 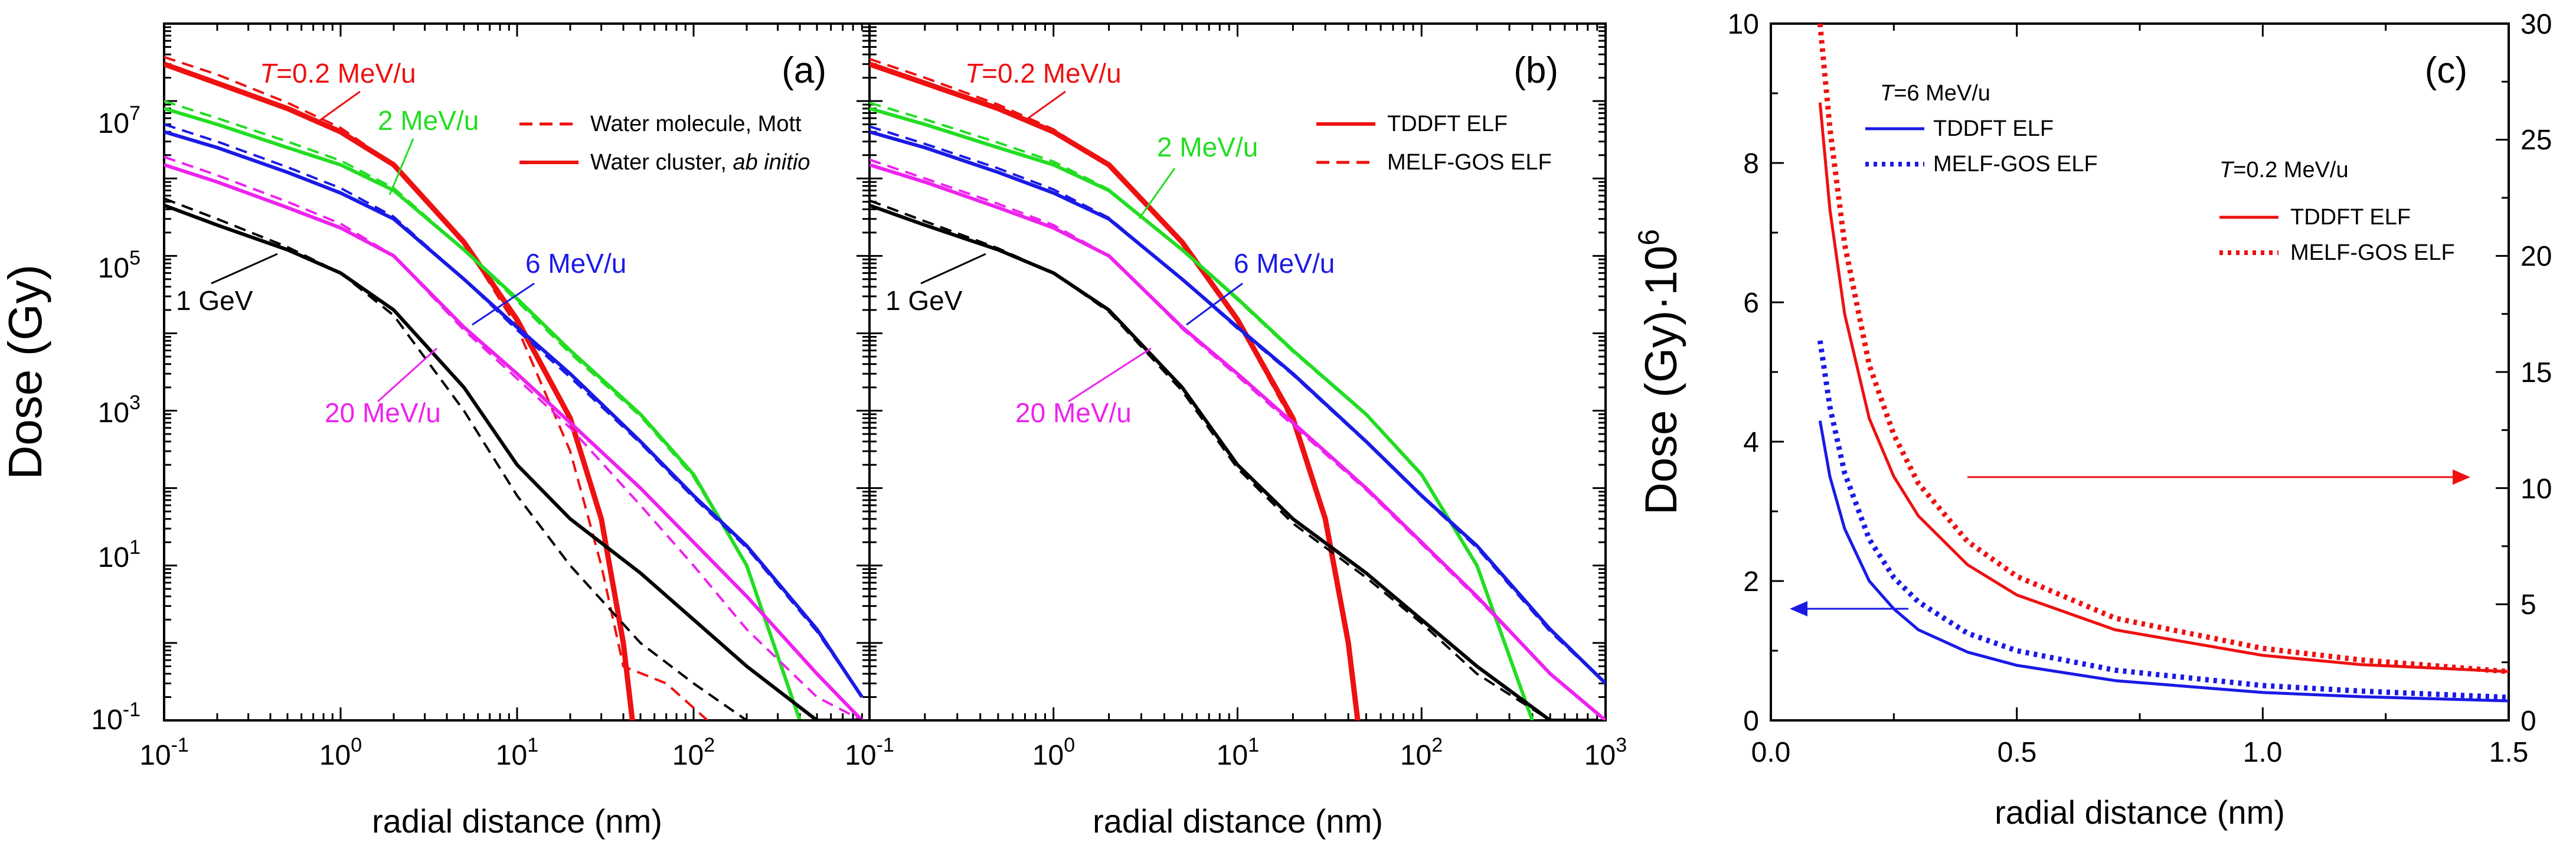 What do you see at coordinates (119, 121) in the screenshot?
I see `y-tick-label: 10⁷` at bounding box center [119, 121].